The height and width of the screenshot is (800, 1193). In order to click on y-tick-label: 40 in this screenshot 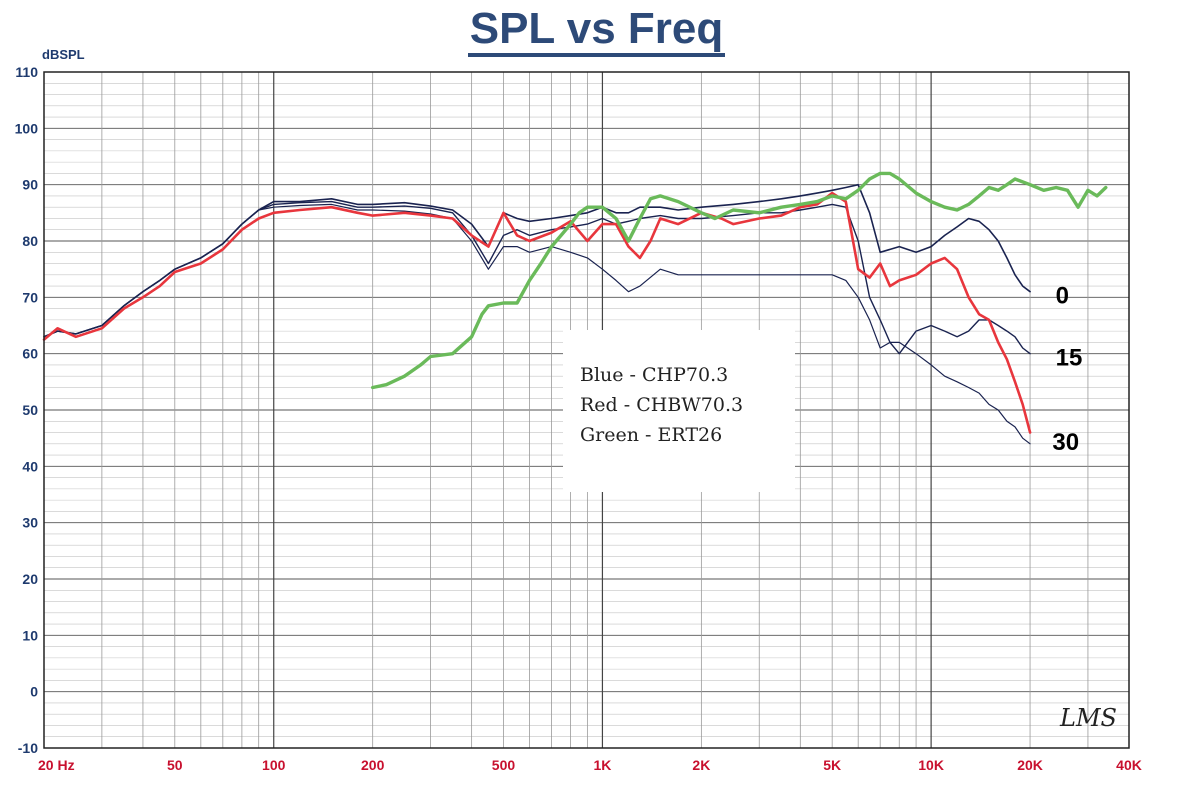, I will do `click(30, 466)`.